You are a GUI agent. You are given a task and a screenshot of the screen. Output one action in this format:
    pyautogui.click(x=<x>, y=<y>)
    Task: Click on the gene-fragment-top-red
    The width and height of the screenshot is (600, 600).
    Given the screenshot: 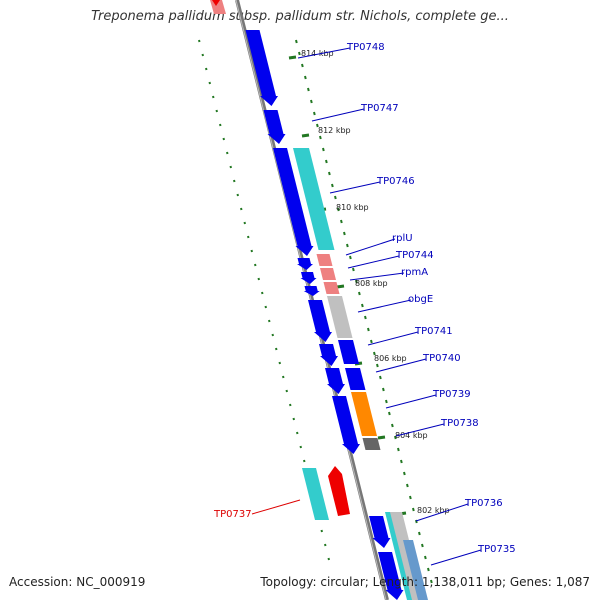 What is the action you would take?
    pyautogui.click(x=216, y=3)
    